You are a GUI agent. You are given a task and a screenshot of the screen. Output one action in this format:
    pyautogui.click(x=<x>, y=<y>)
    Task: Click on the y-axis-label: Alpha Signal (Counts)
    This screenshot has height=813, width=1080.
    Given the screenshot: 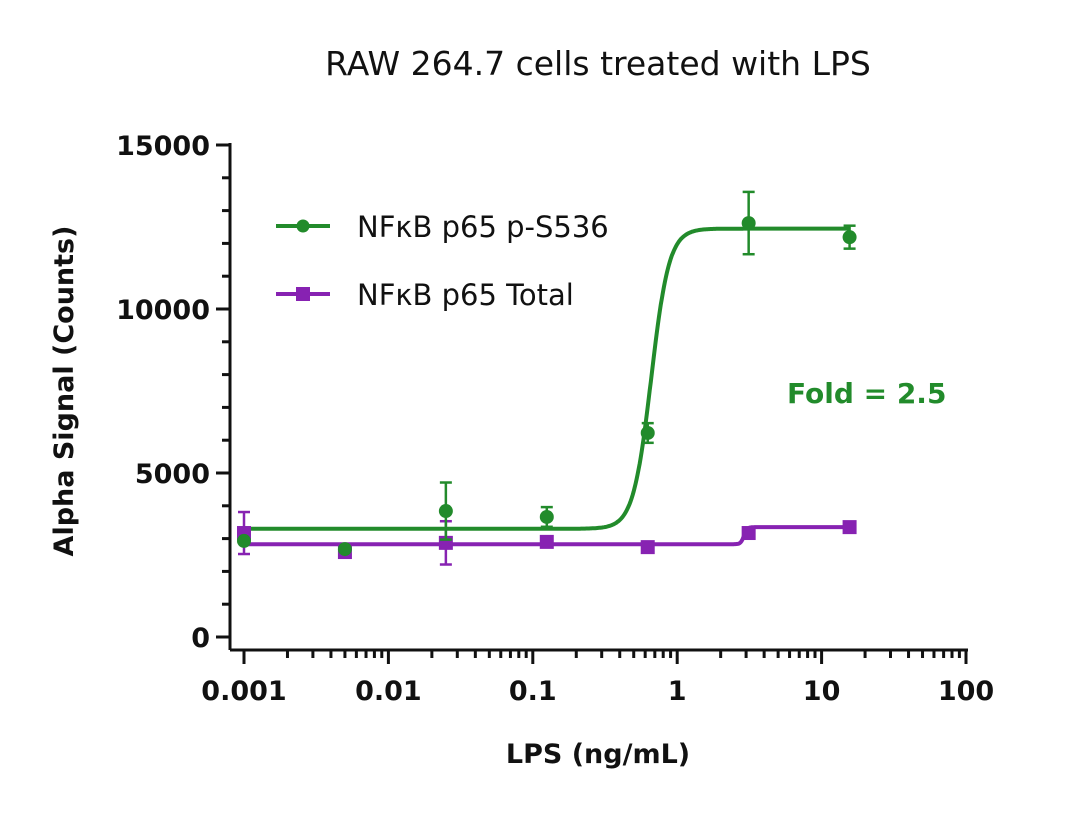 What is the action you would take?
    pyautogui.click(x=64, y=391)
    